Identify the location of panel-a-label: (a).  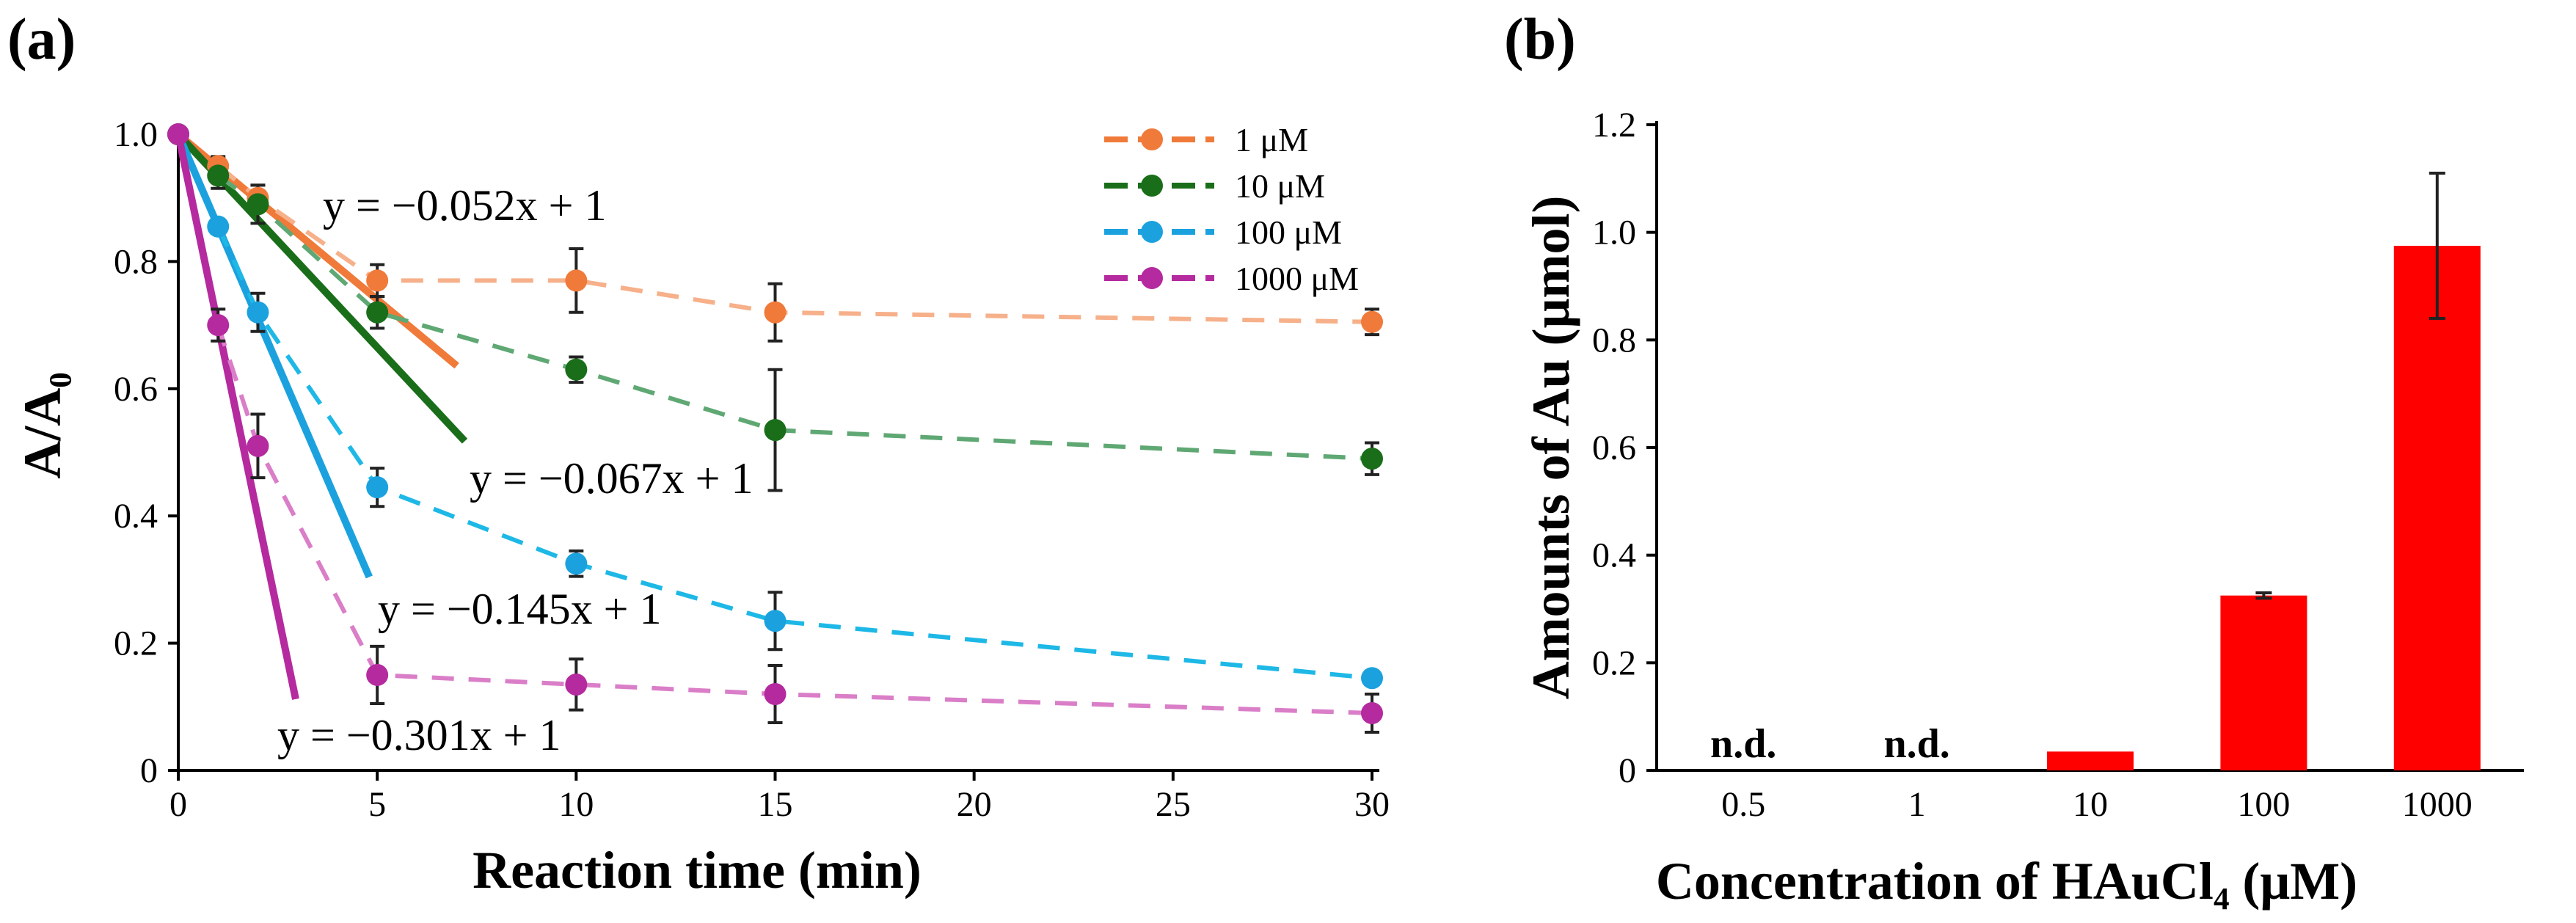
(42, 40).